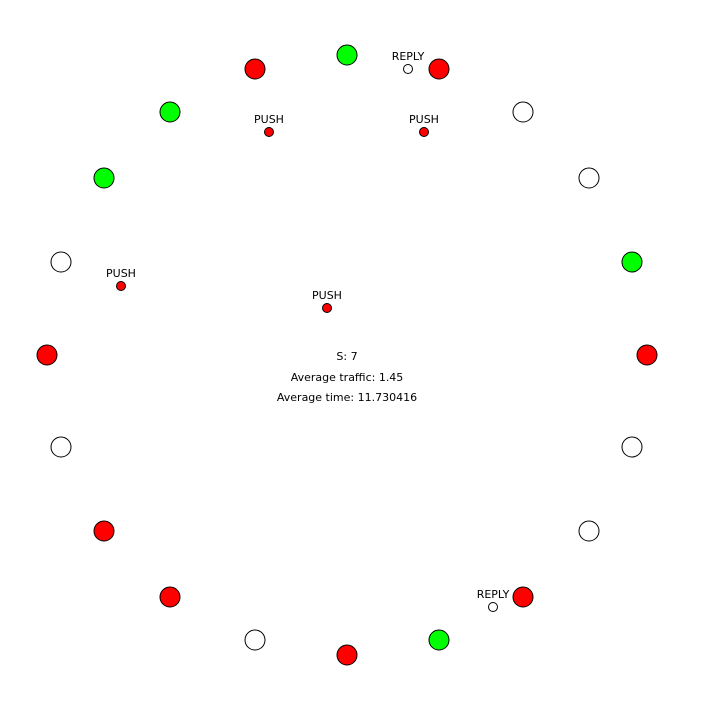  What do you see at coordinates (347, 397) in the screenshot?
I see `average-time-label: Average time: 11.730416` at bounding box center [347, 397].